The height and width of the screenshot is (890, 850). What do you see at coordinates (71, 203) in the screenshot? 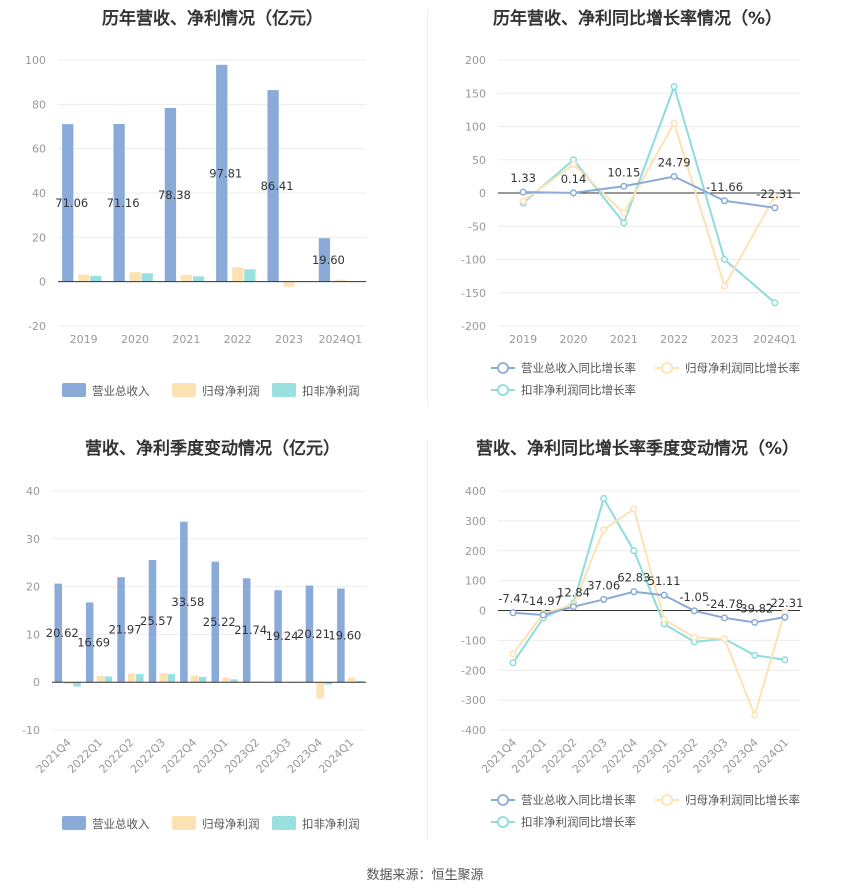
I see `revenue-value-label: 71.06` at bounding box center [71, 203].